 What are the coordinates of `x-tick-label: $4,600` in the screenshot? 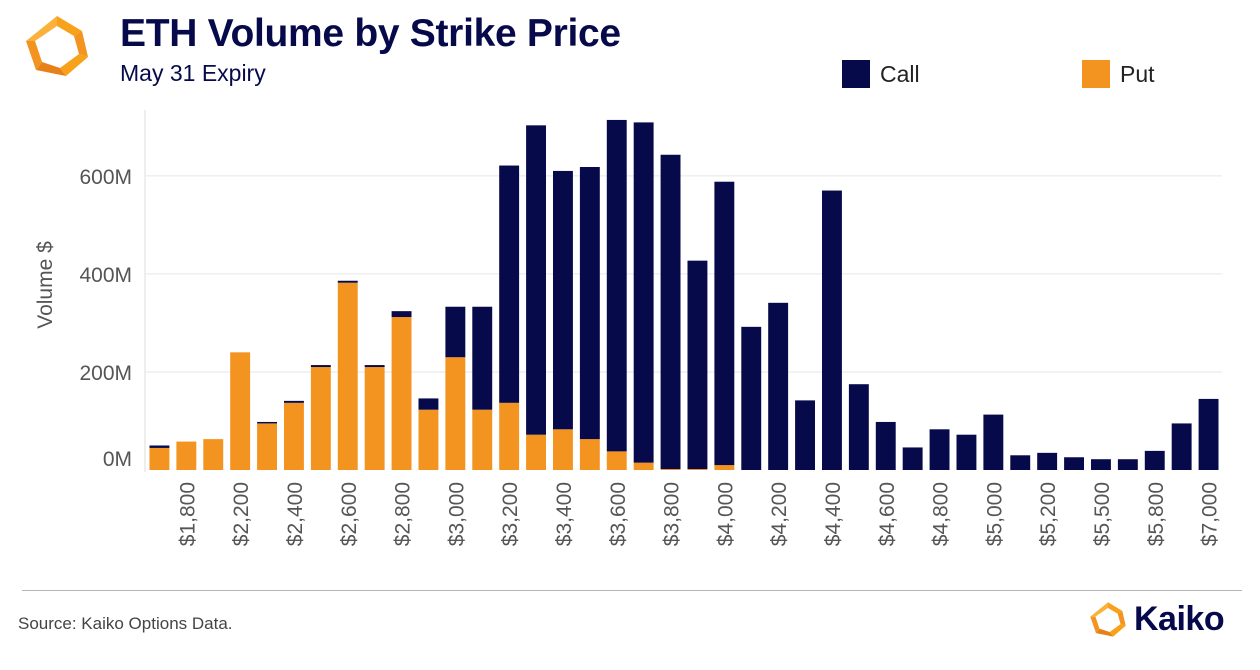 It's located at (887, 514).